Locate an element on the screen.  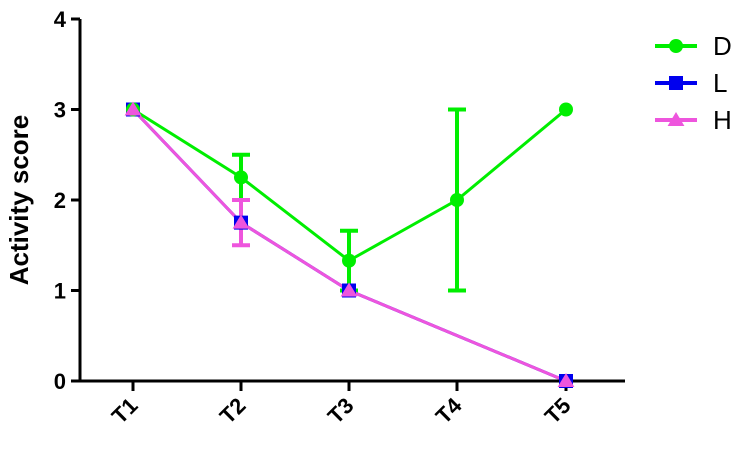
x-tick-label: T2 is located at coordinates (233, 411).